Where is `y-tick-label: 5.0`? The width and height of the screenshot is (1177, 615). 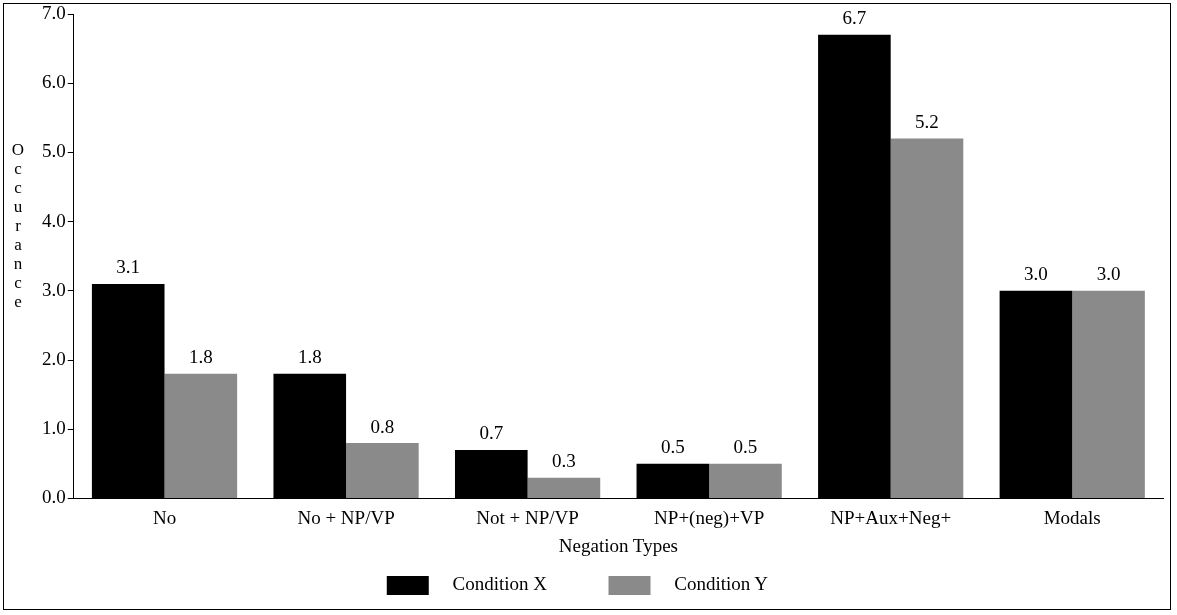
y-tick-label: 5.0 is located at coordinates (54, 151).